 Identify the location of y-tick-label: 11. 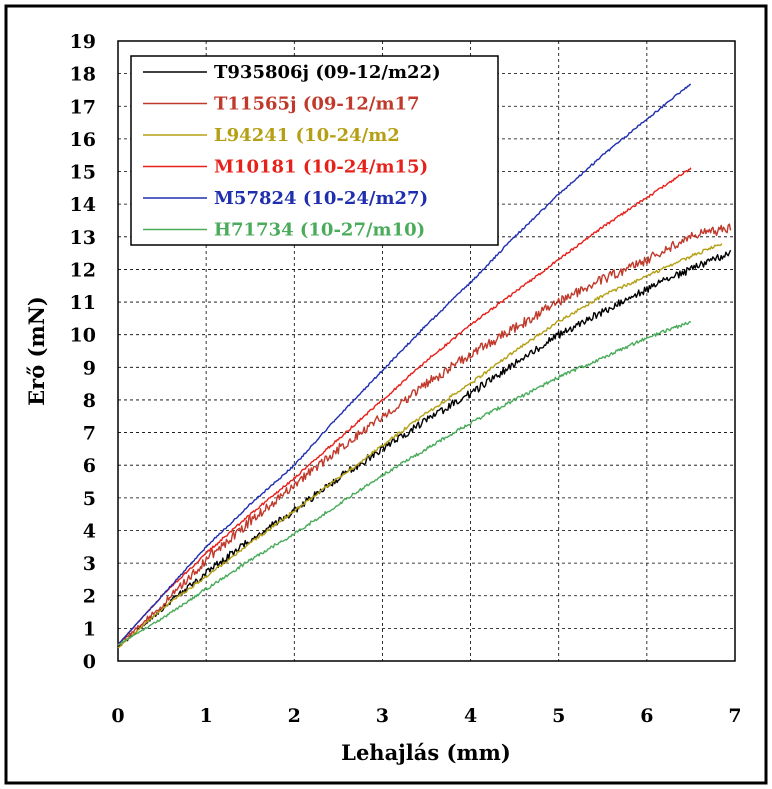
(83, 303).